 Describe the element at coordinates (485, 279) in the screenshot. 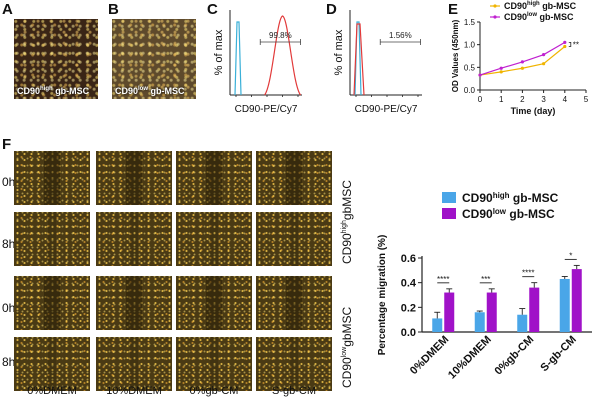

I see `bar-significance-label: ***` at that location.